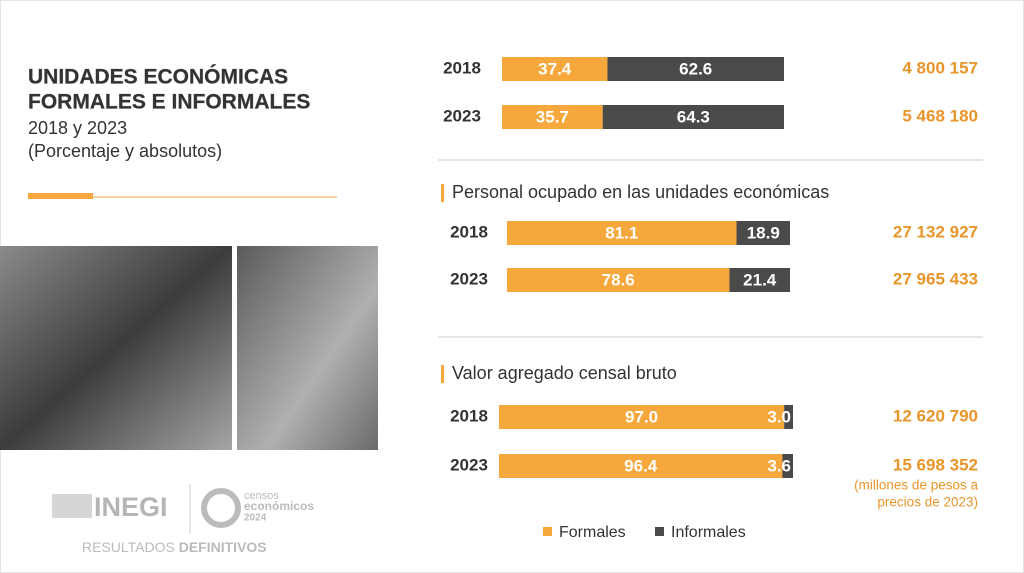 This screenshot has width=1024, height=573. I want to click on results: RESULTADOS DEFINITIVOS, so click(174, 547).